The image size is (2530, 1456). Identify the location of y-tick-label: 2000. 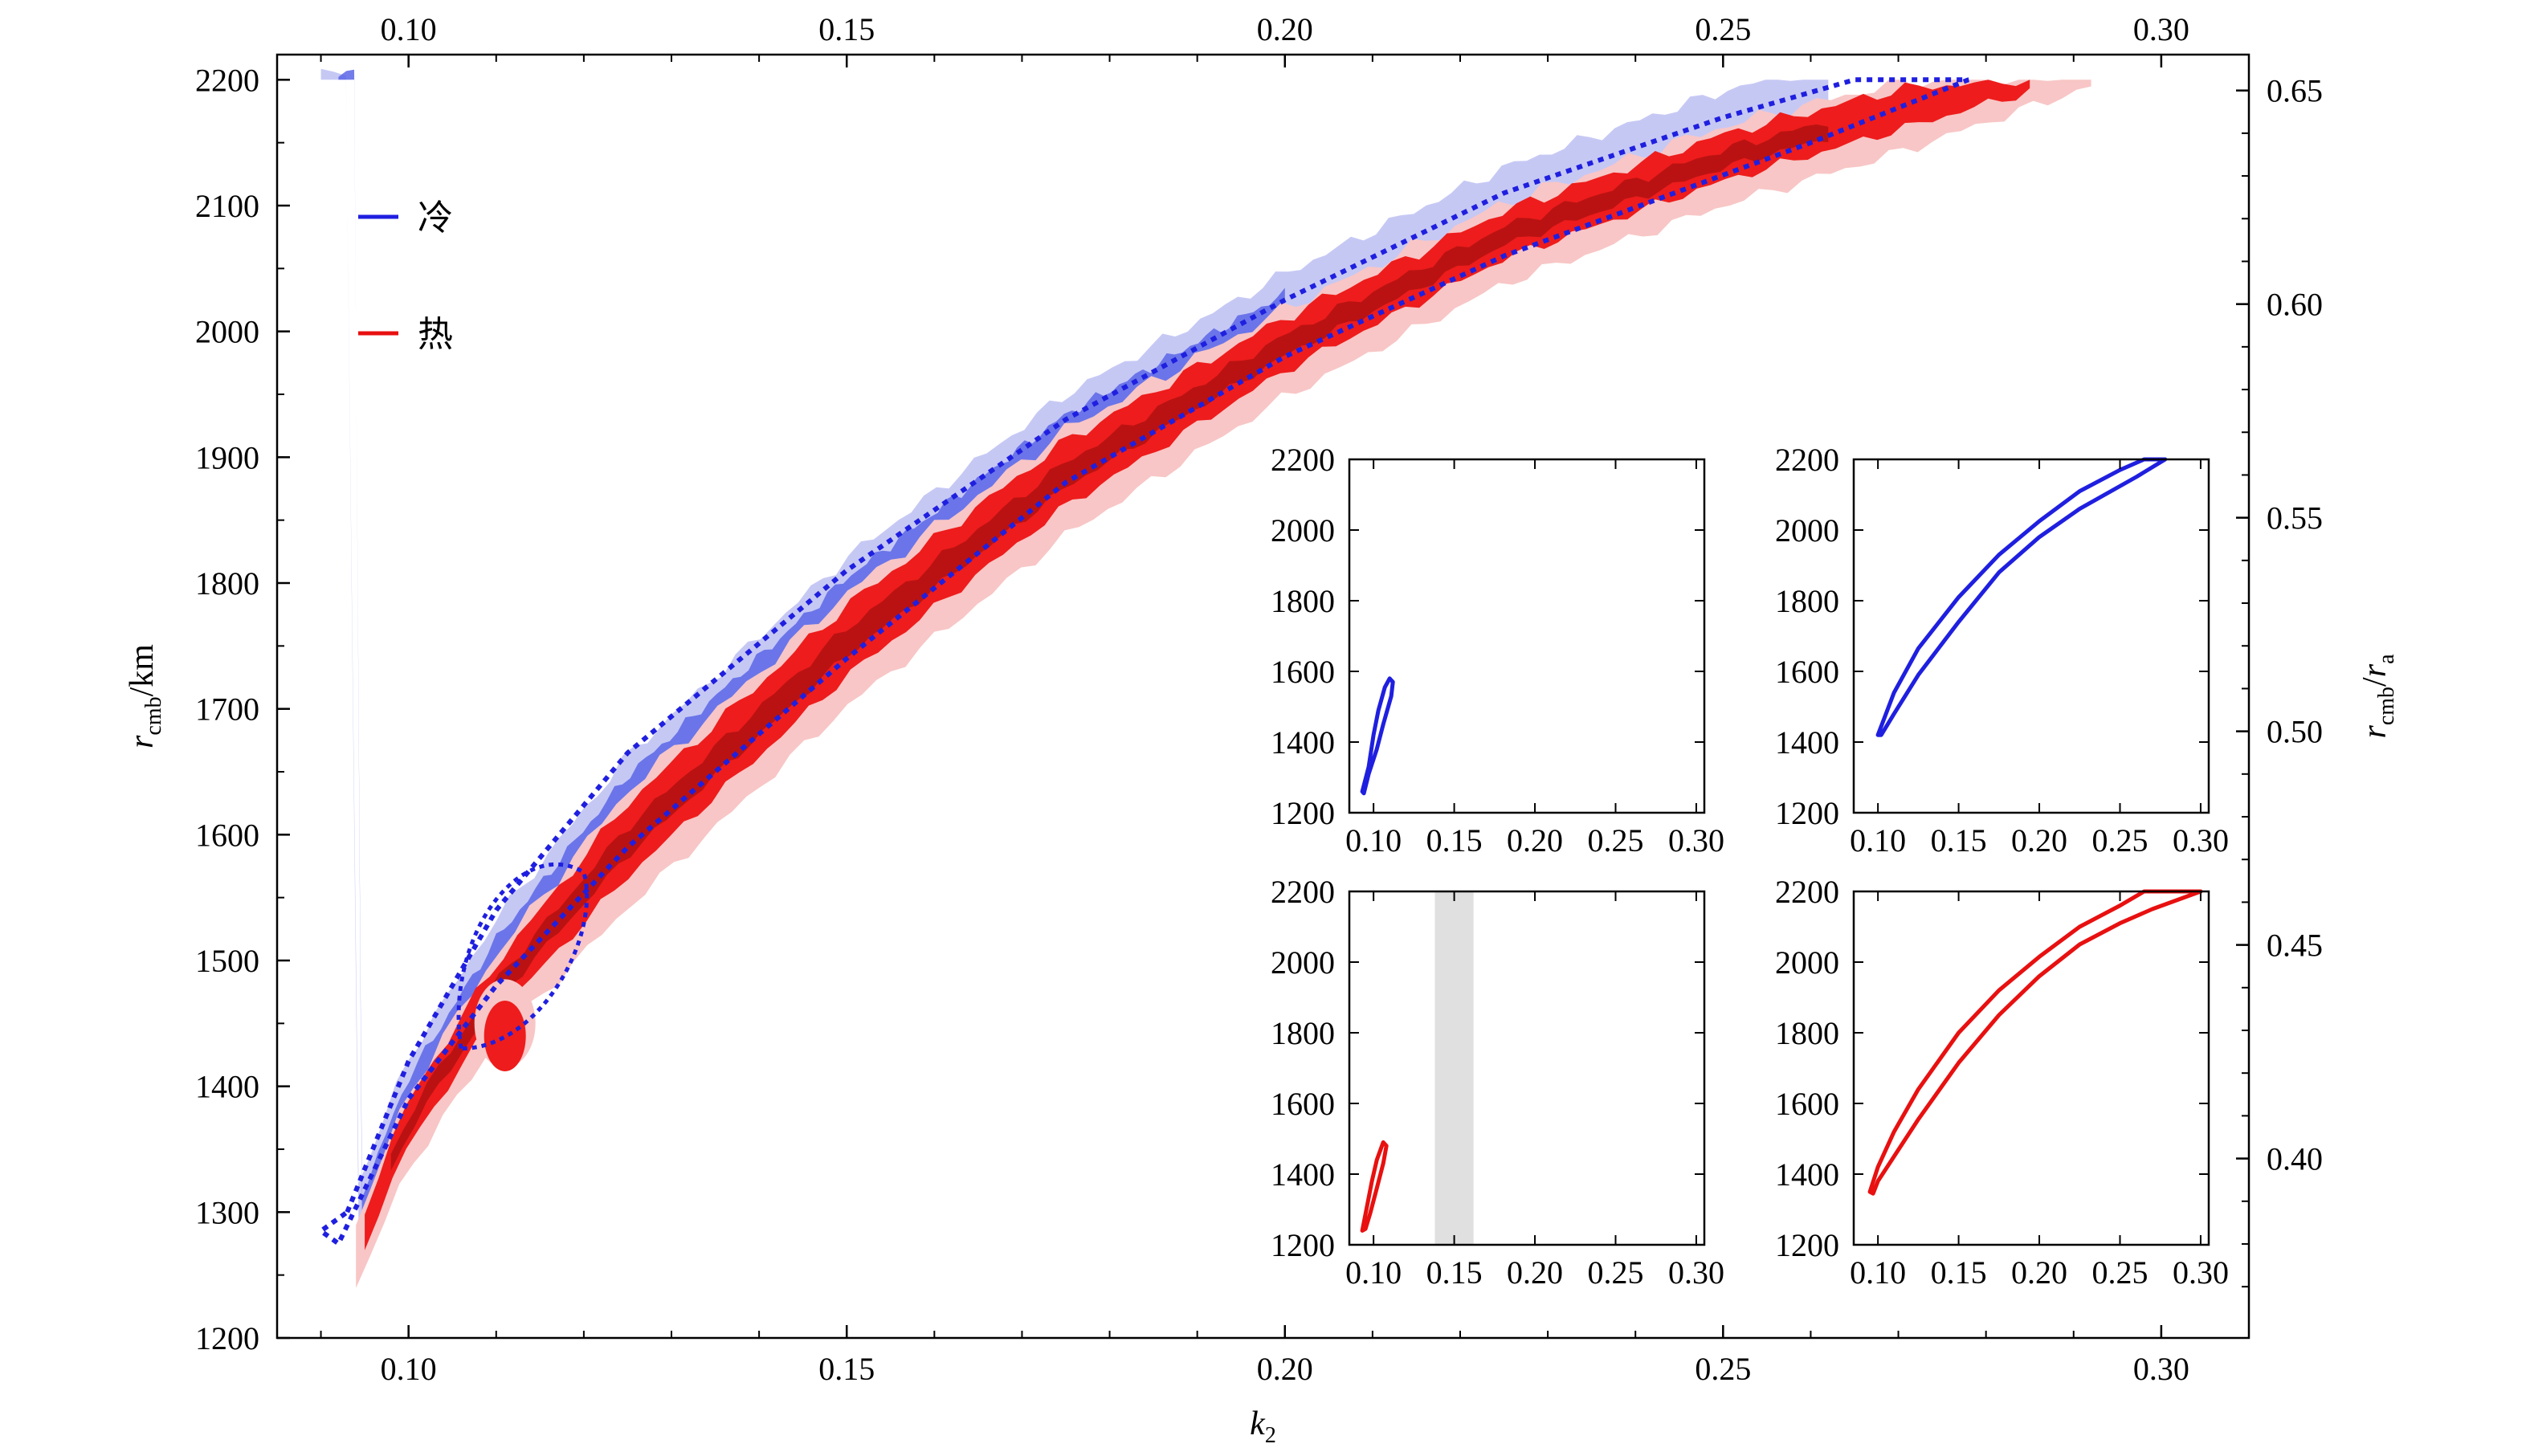
(227, 332).